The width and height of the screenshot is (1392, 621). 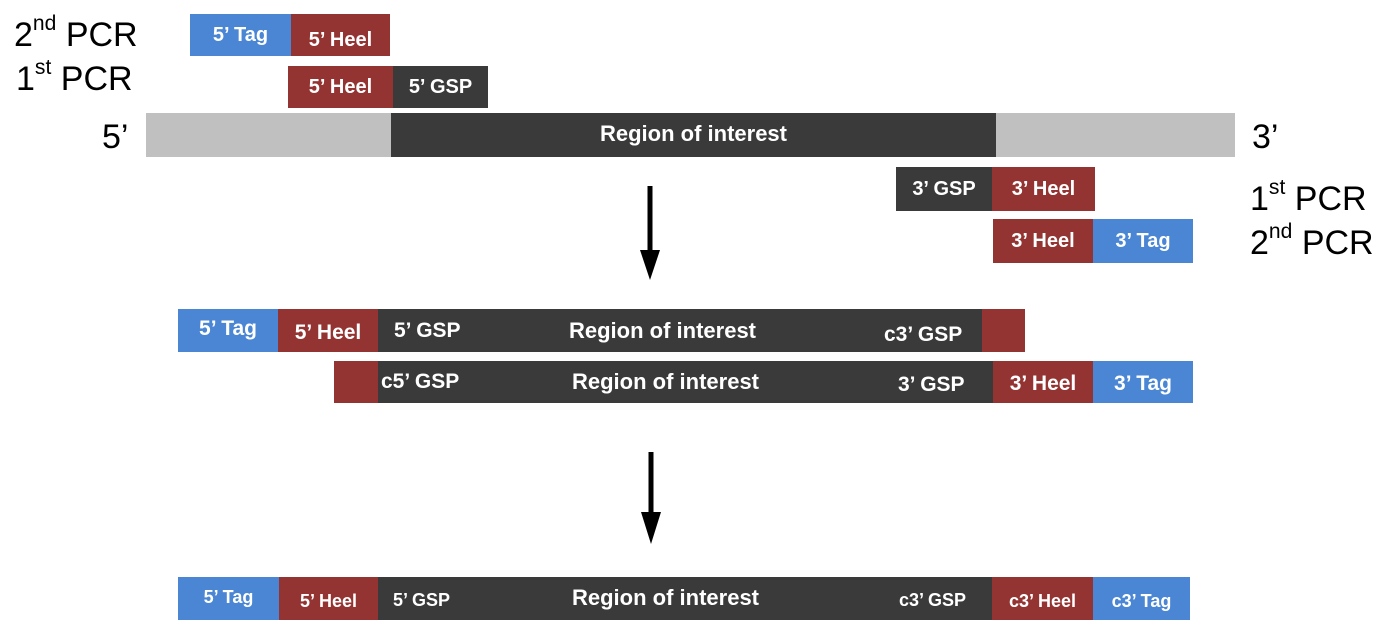 I want to click on fwd-2nd-heel-block: 5’ Heel, so click(x=340, y=35).